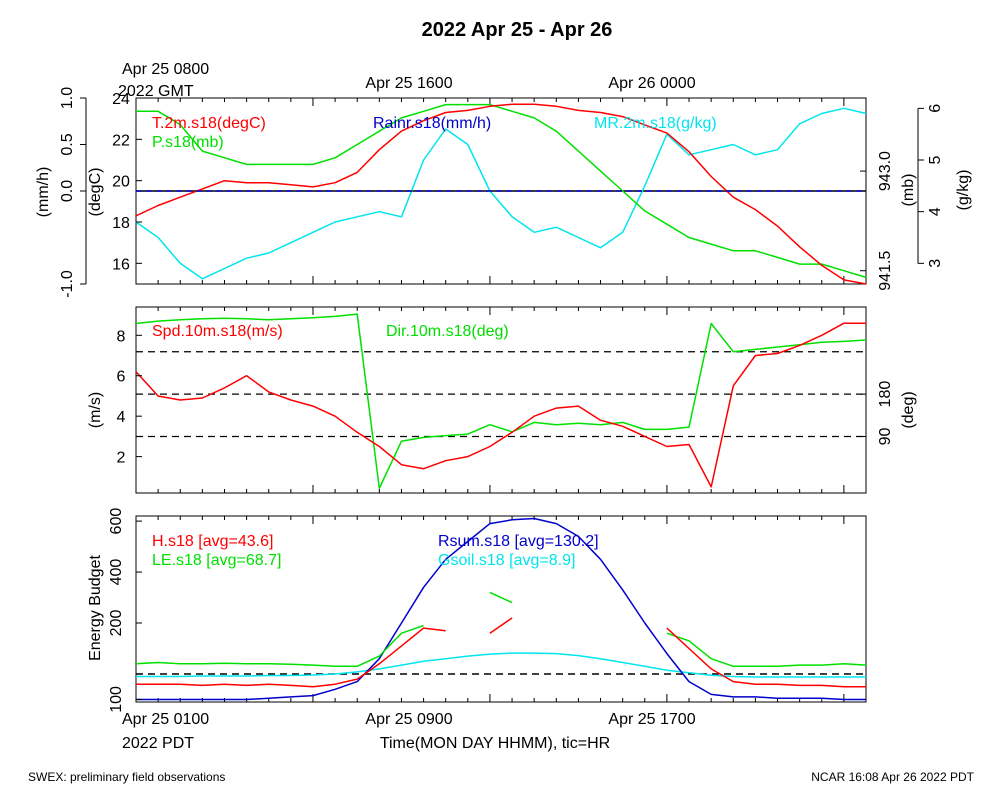  What do you see at coordinates (95, 608) in the screenshot?
I see `energy-axis-label: Energy Budget` at bounding box center [95, 608].